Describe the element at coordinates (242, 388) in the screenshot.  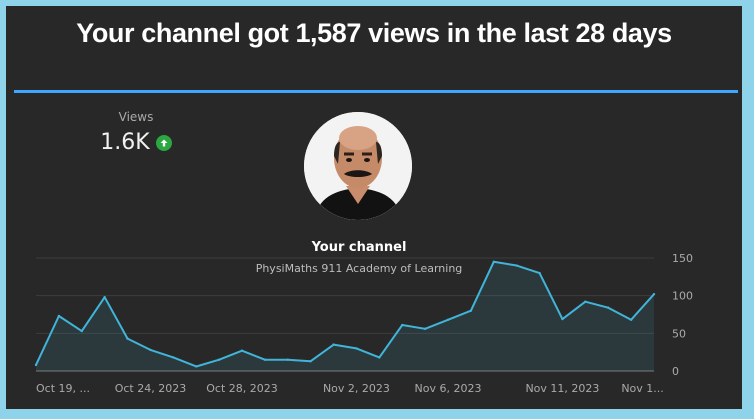
I see `x-tick-label: Oct 28, 2023` at that location.